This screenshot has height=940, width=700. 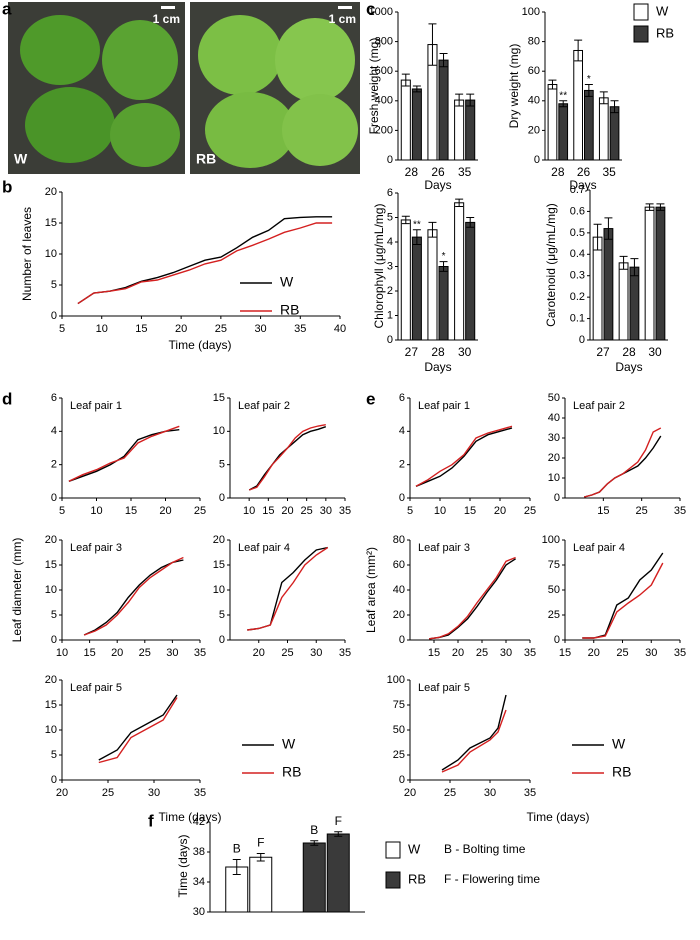 I want to click on y-axis-label: Leaf diameter (mm), so click(x=17, y=590).